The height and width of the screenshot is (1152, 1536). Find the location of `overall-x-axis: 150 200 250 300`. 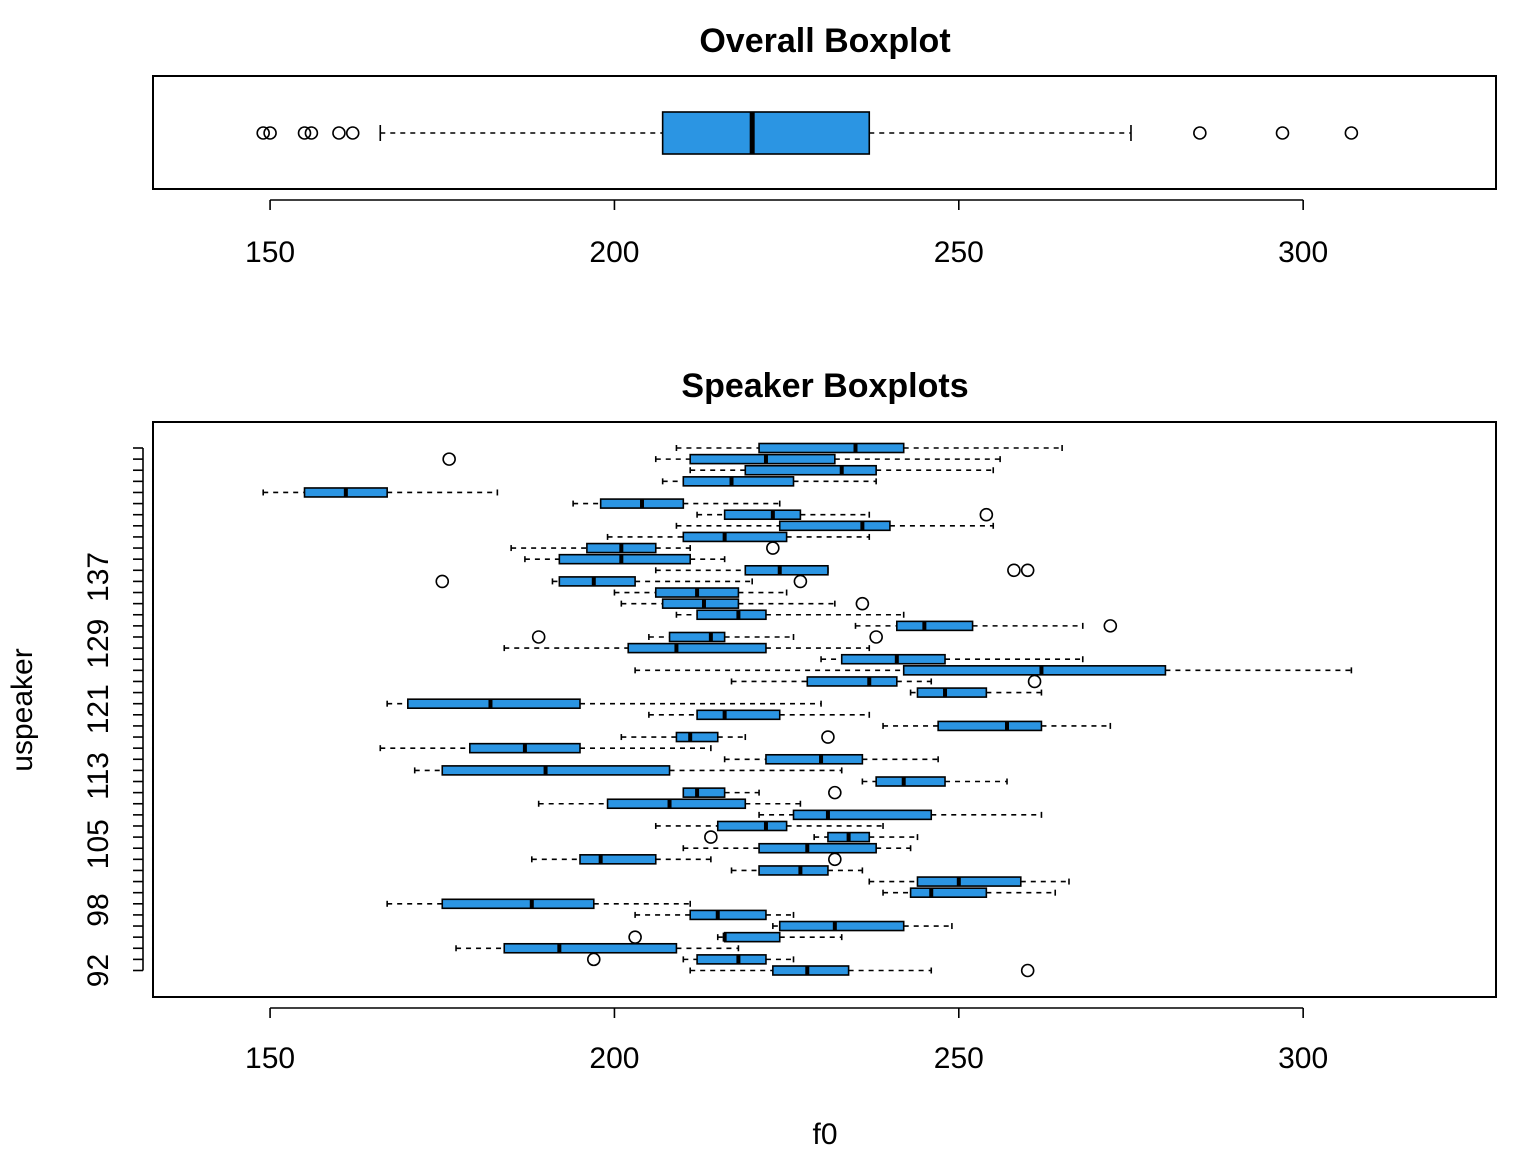

overall-x-axis: 150 200 250 300 is located at coordinates (786, 234).